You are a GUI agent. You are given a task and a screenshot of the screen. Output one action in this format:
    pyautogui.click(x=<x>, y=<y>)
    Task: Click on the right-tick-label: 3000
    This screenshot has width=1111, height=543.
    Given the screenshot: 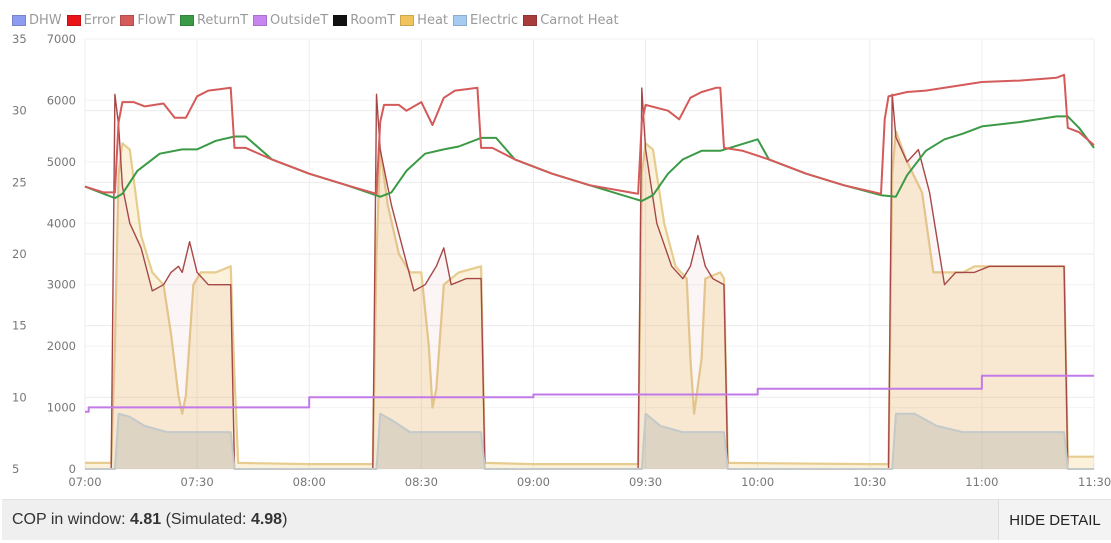 What is the action you would take?
    pyautogui.click(x=61, y=285)
    